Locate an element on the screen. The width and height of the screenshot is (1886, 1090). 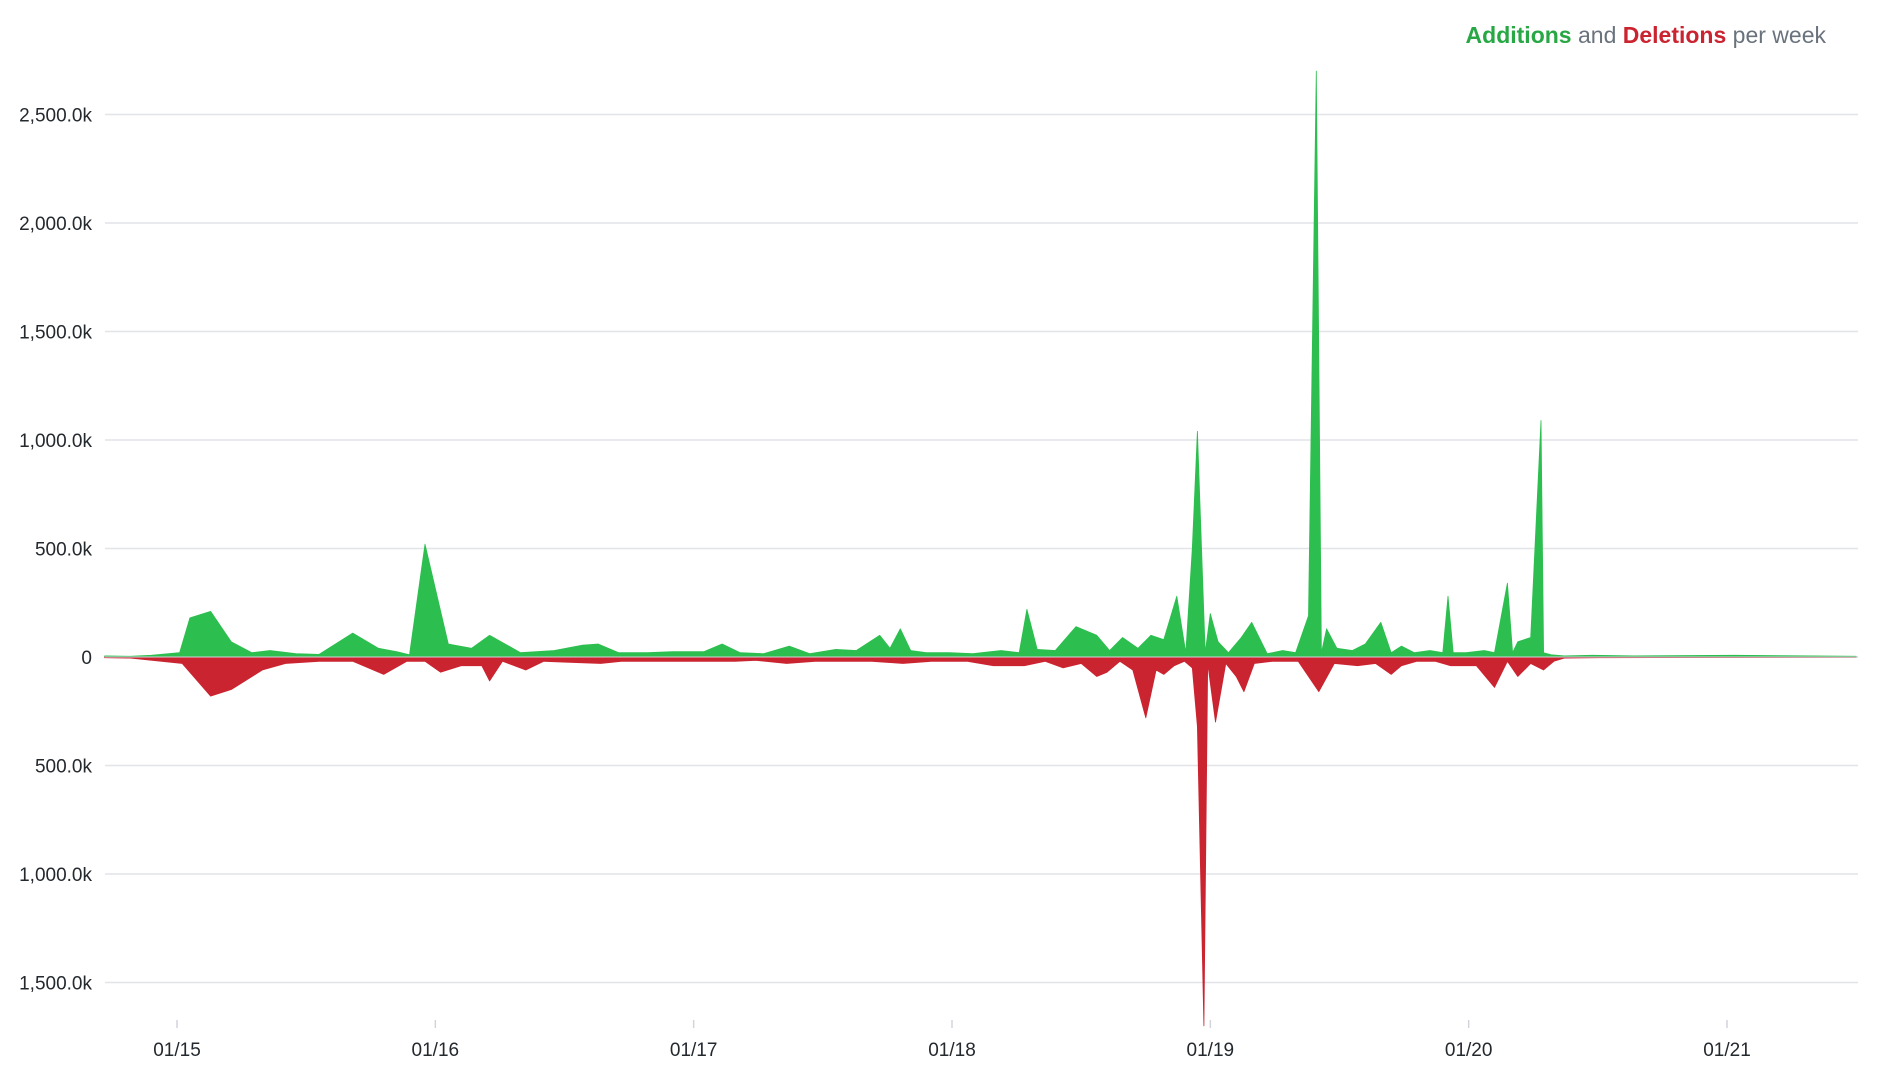
x-tick-label: 01/20 is located at coordinates (1469, 1050).